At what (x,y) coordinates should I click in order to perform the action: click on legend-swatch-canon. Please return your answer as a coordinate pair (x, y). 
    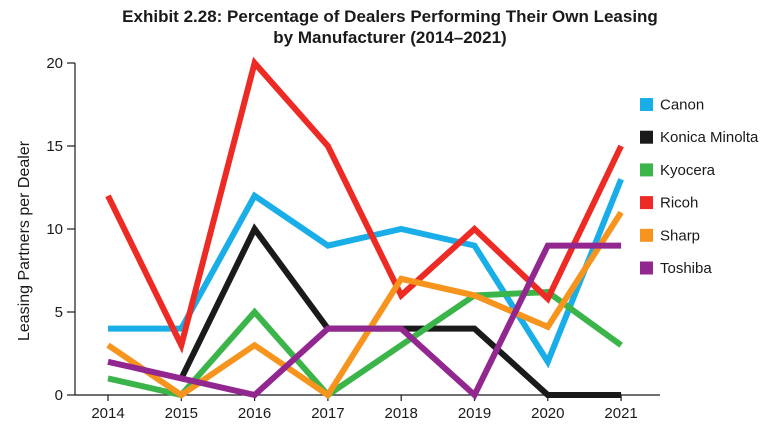
    Looking at the image, I should click on (646, 104).